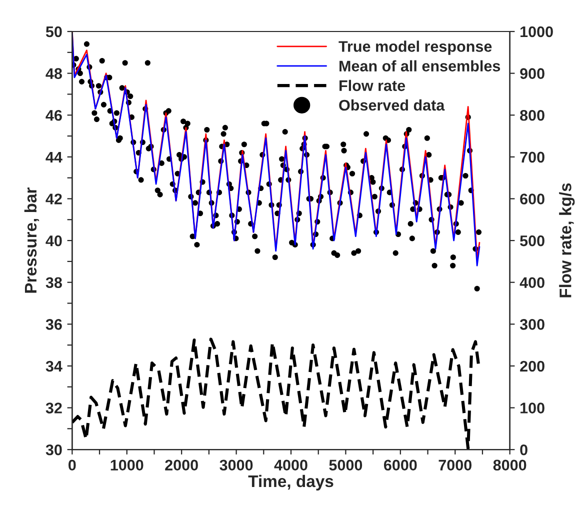 The height and width of the screenshot is (508, 582). I want to click on y-tick-label: 38, so click(54, 282).